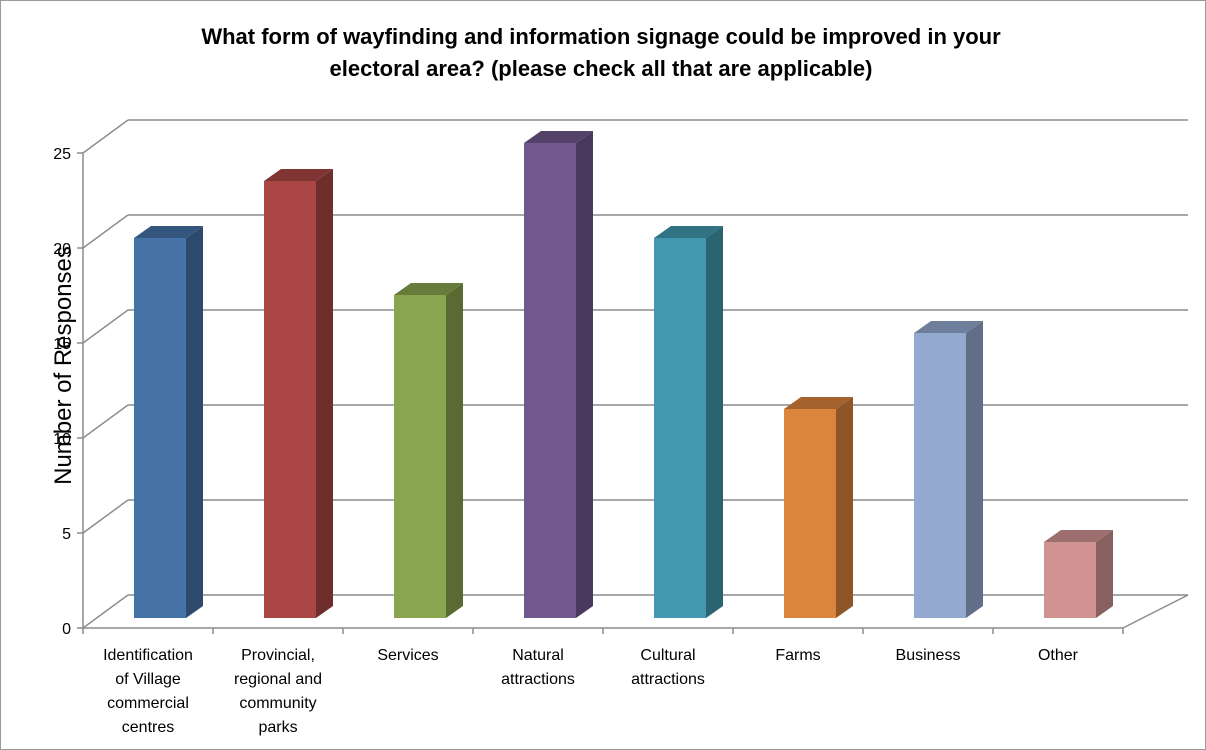 This screenshot has height=750, width=1206. What do you see at coordinates (62, 344) in the screenshot?
I see `y-tick-label: 15` at bounding box center [62, 344].